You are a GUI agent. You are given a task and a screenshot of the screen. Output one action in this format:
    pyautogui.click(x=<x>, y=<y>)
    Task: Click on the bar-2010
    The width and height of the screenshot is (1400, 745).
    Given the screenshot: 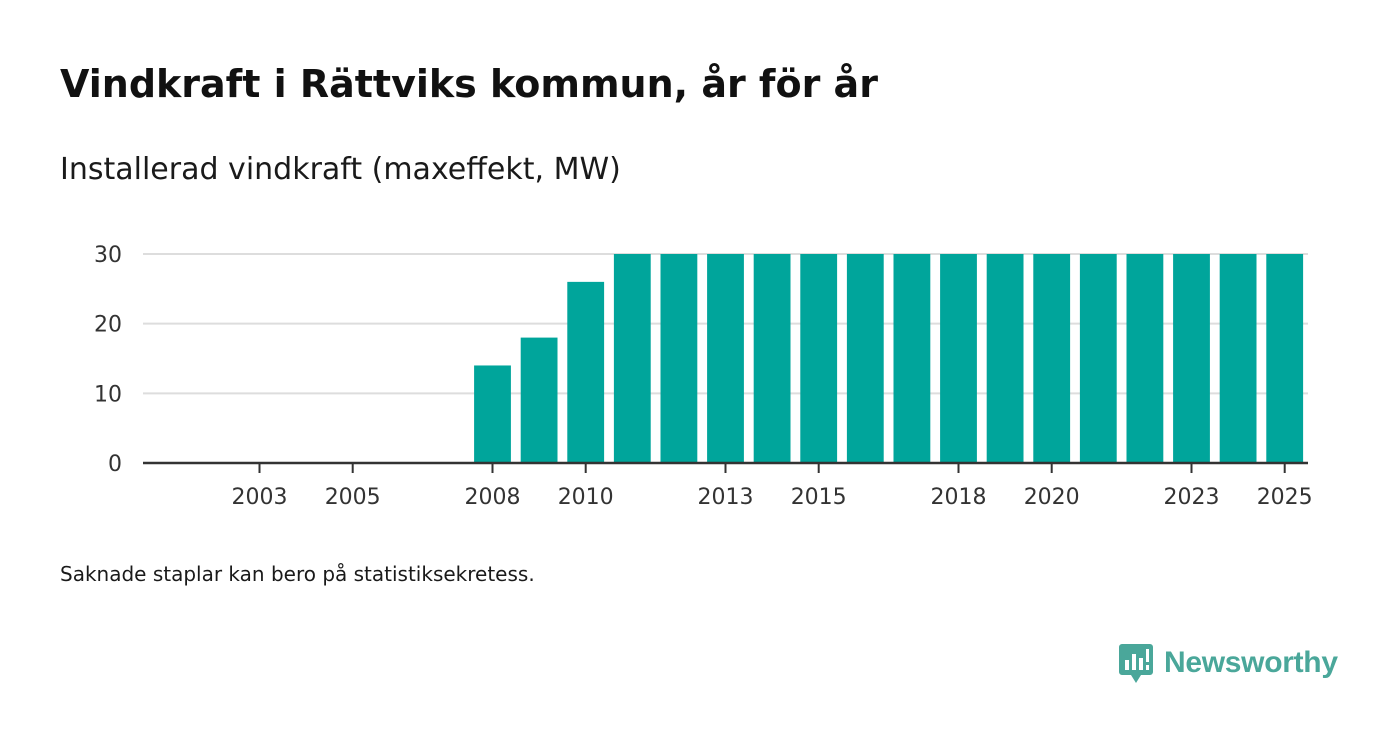 What is the action you would take?
    pyautogui.click(x=586, y=372)
    